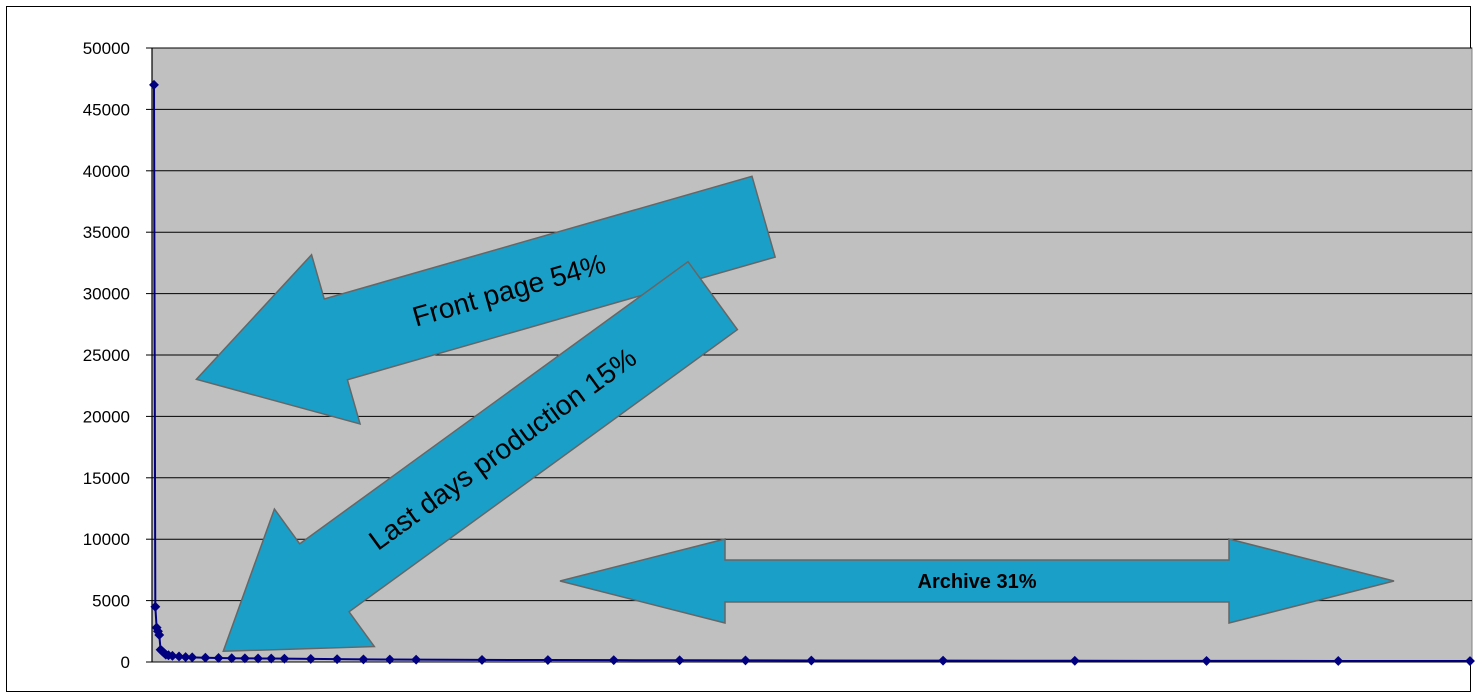 The image size is (1475, 695). What do you see at coordinates (106, 294) in the screenshot?
I see `y-tick-label: 30000` at bounding box center [106, 294].